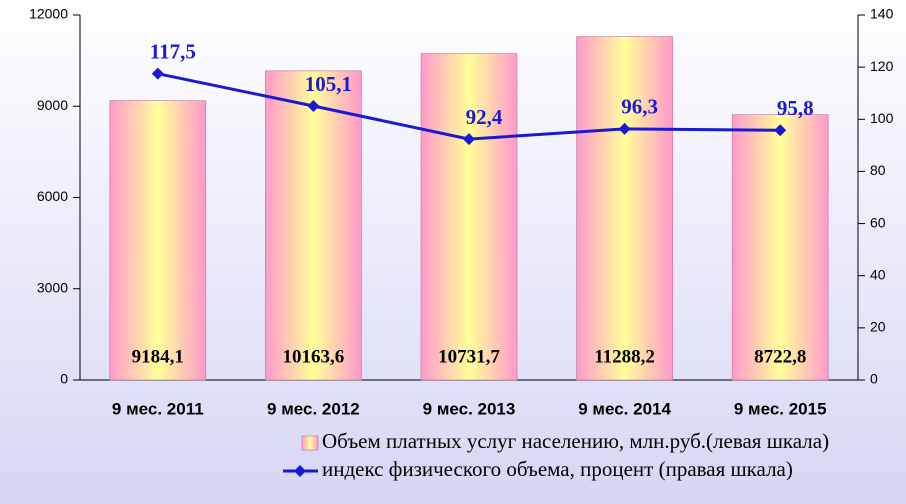 The height and width of the screenshot is (504, 906). Describe the element at coordinates (882, 14) in the screenshot. I see `y2-tick-label: 140` at that location.